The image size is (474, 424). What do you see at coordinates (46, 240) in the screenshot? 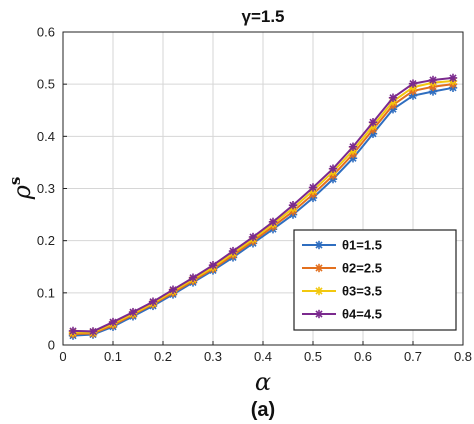
I see `y-tick-label: 0.2` at bounding box center [46, 240].